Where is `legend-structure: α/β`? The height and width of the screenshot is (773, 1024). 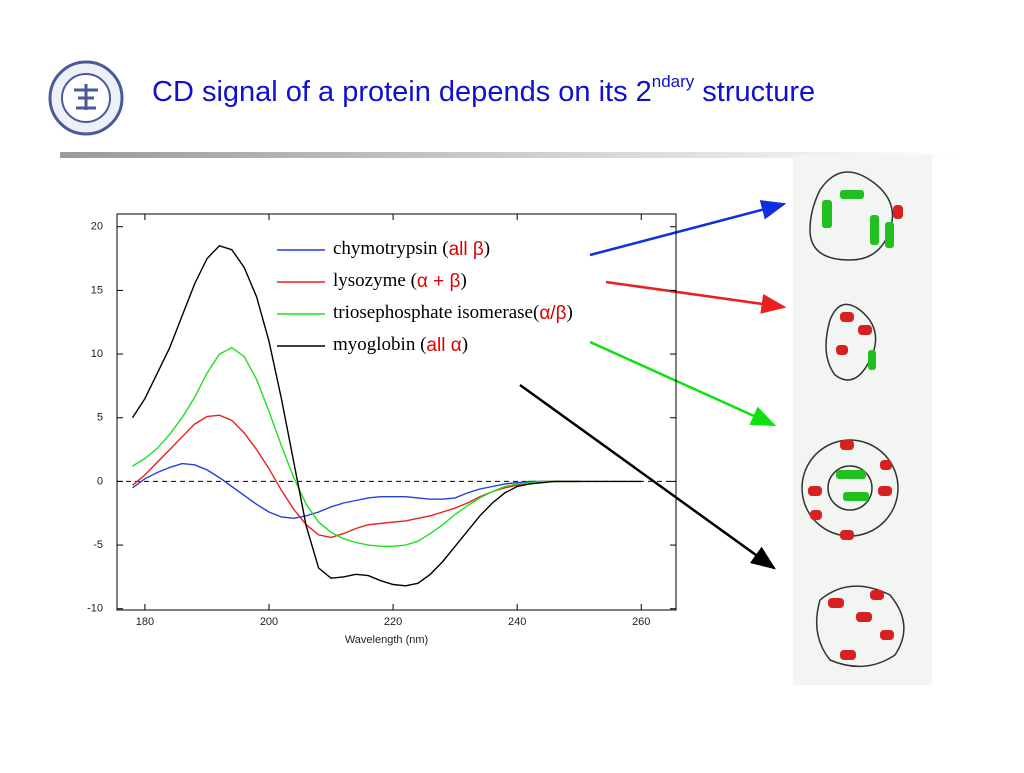 legend-structure: α/β is located at coordinates (552, 313).